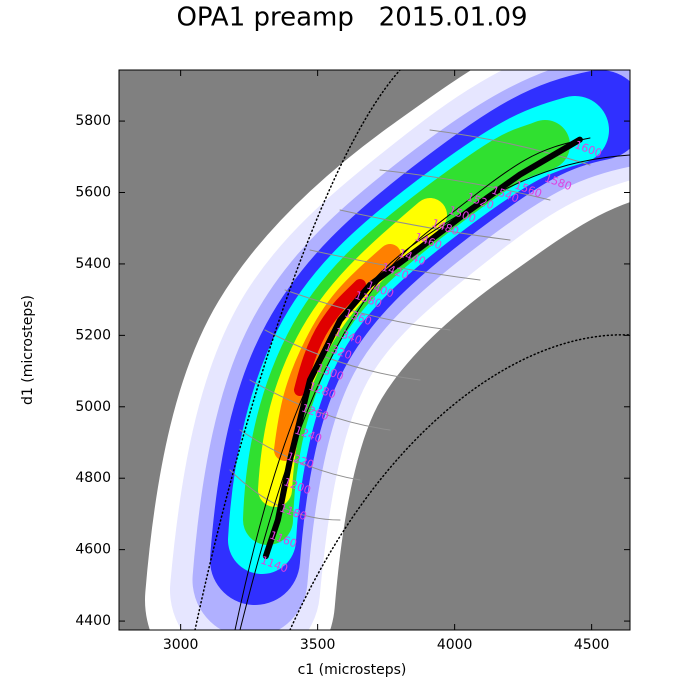 Image resolution: width=700 pixels, height=700 pixels. I want to click on y-tick-label: 4600, so click(93, 550).